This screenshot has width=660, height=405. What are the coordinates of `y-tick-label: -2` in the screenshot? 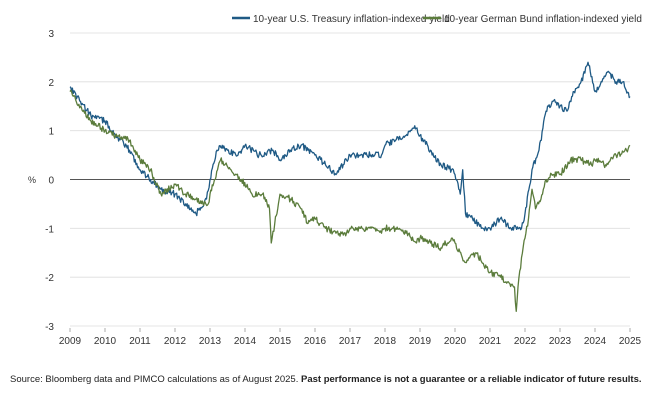 It's located at (49, 278).